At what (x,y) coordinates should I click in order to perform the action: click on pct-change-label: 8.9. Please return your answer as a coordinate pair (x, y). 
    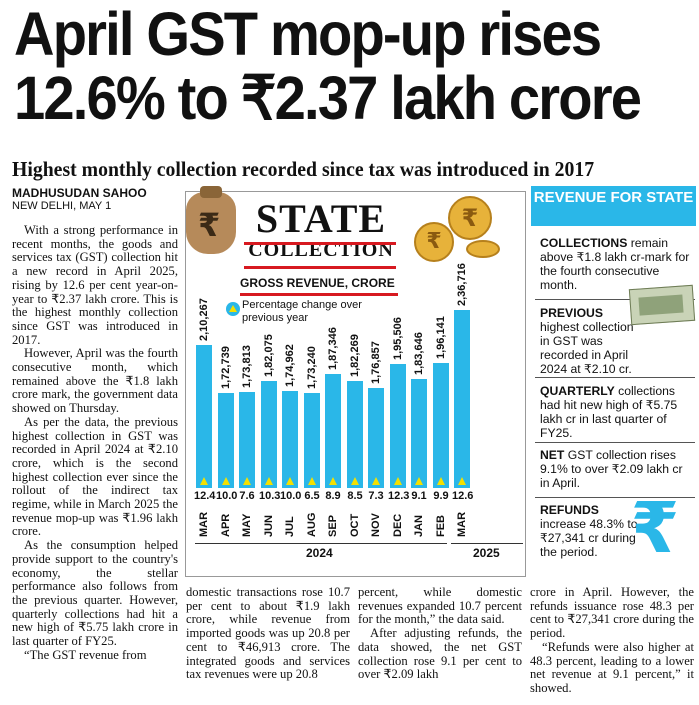
    Looking at the image, I should click on (333, 496).